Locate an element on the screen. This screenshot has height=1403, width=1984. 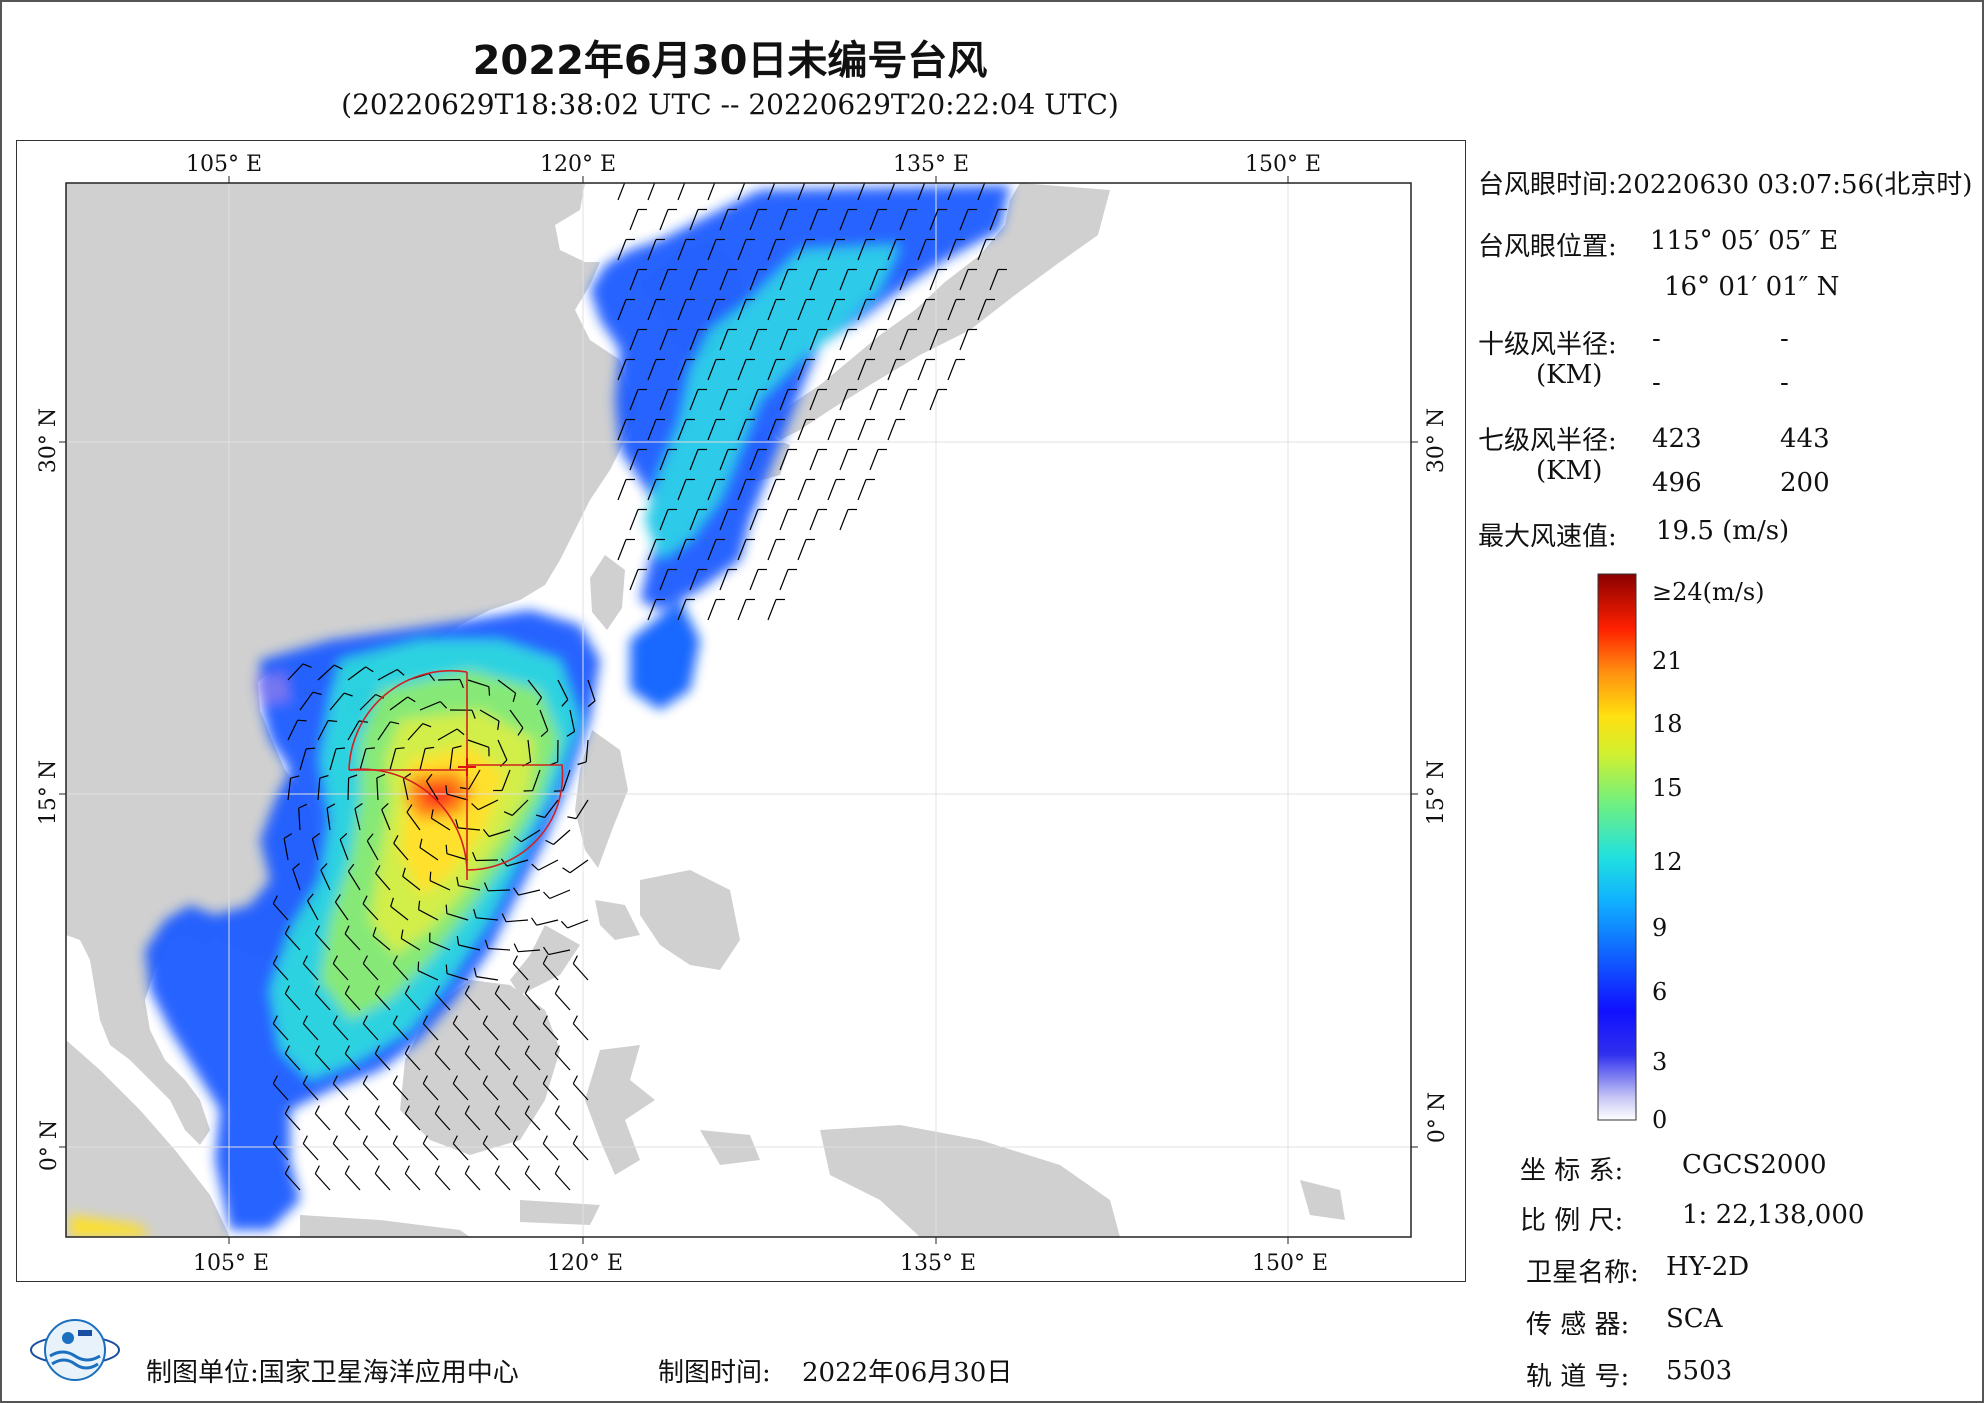
sensor-value: SCA is located at coordinates (1694, 1319).